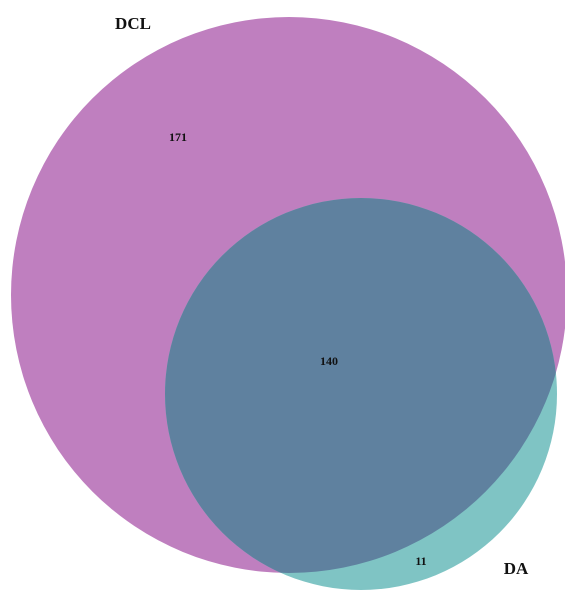  What do you see at coordinates (329, 361) in the screenshot?
I see `region-count: 140` at bounding box center [329, 361].